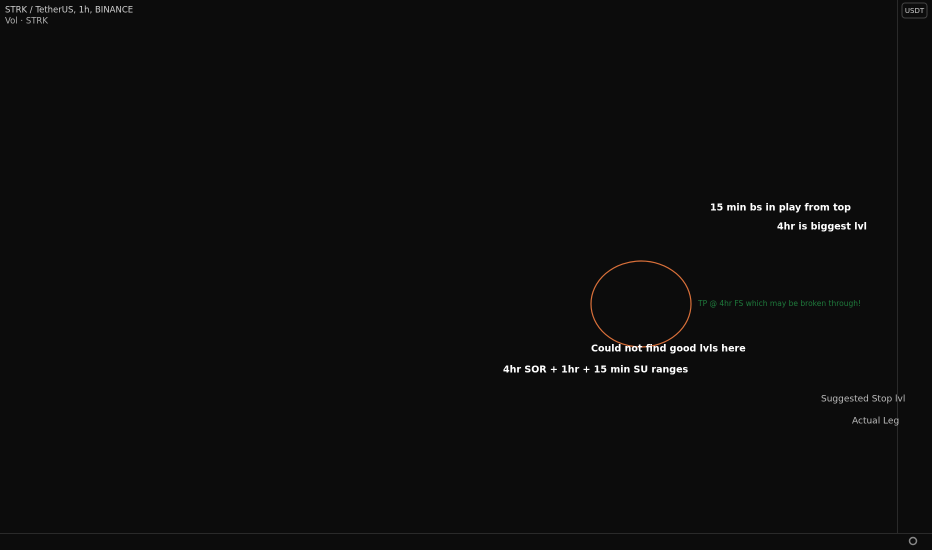 Image resolution: width=932 pixels, height=550 pixels. Describe the element at coordinates (822, 227) in the screenshot. I see `annotation: 4hr is biggest lvl` at that location.